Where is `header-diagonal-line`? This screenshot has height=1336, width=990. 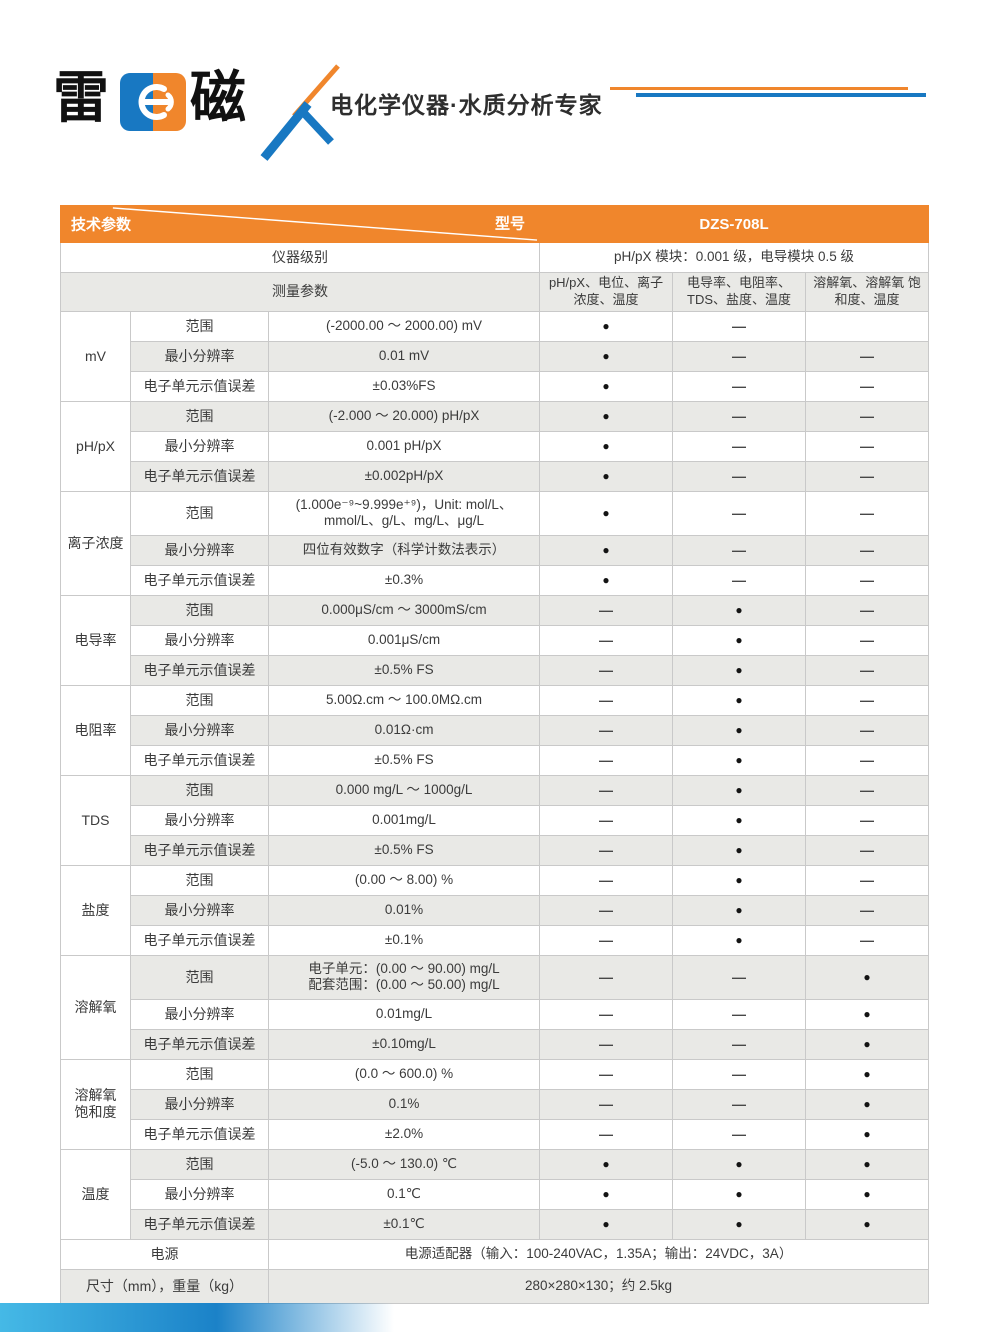 header-diagonal-line is located at coordinates (325, 224).